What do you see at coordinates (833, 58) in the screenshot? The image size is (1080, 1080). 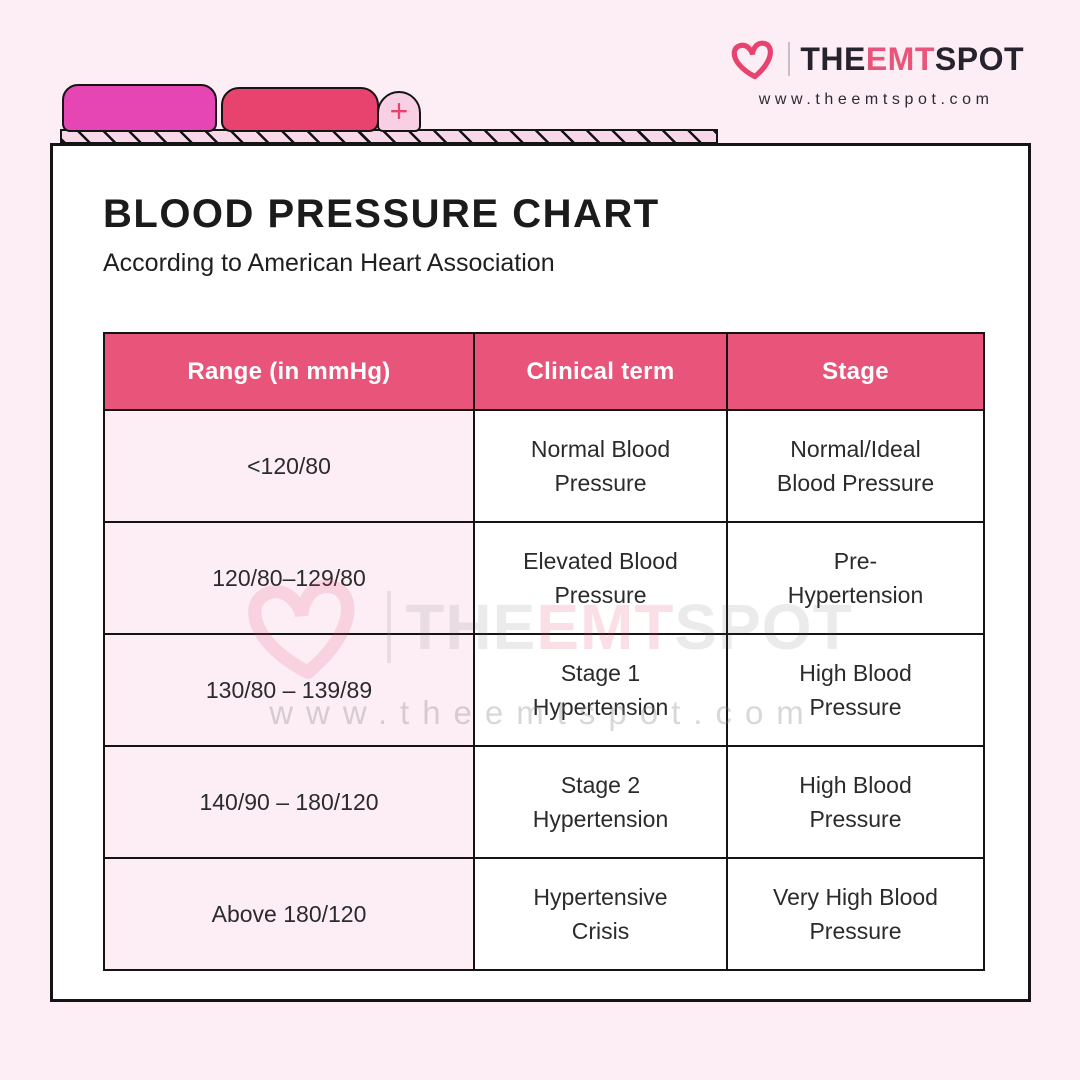 I see `brand-the: THE` at bounding box center [833, 58].